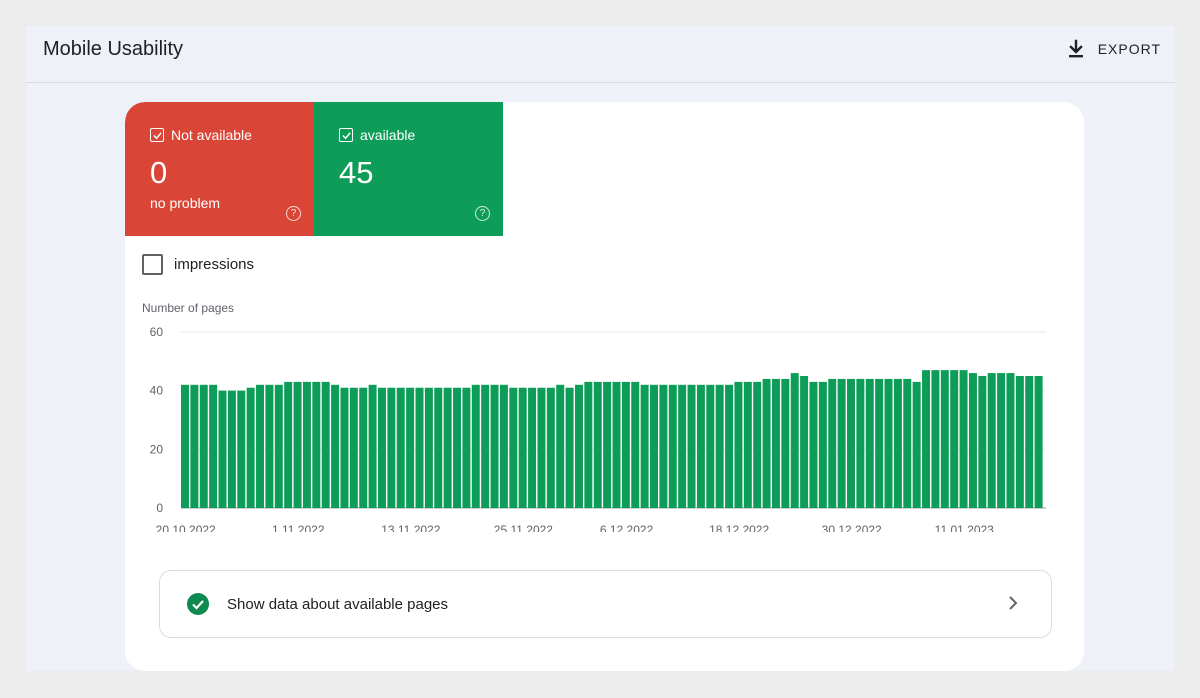 The height and width of the screenshot is (698, 1200). What do you see at coordinates (198, 264) in the screenshot?
I see `impressions-toggle: impressions` at bounding box center [198, 264].